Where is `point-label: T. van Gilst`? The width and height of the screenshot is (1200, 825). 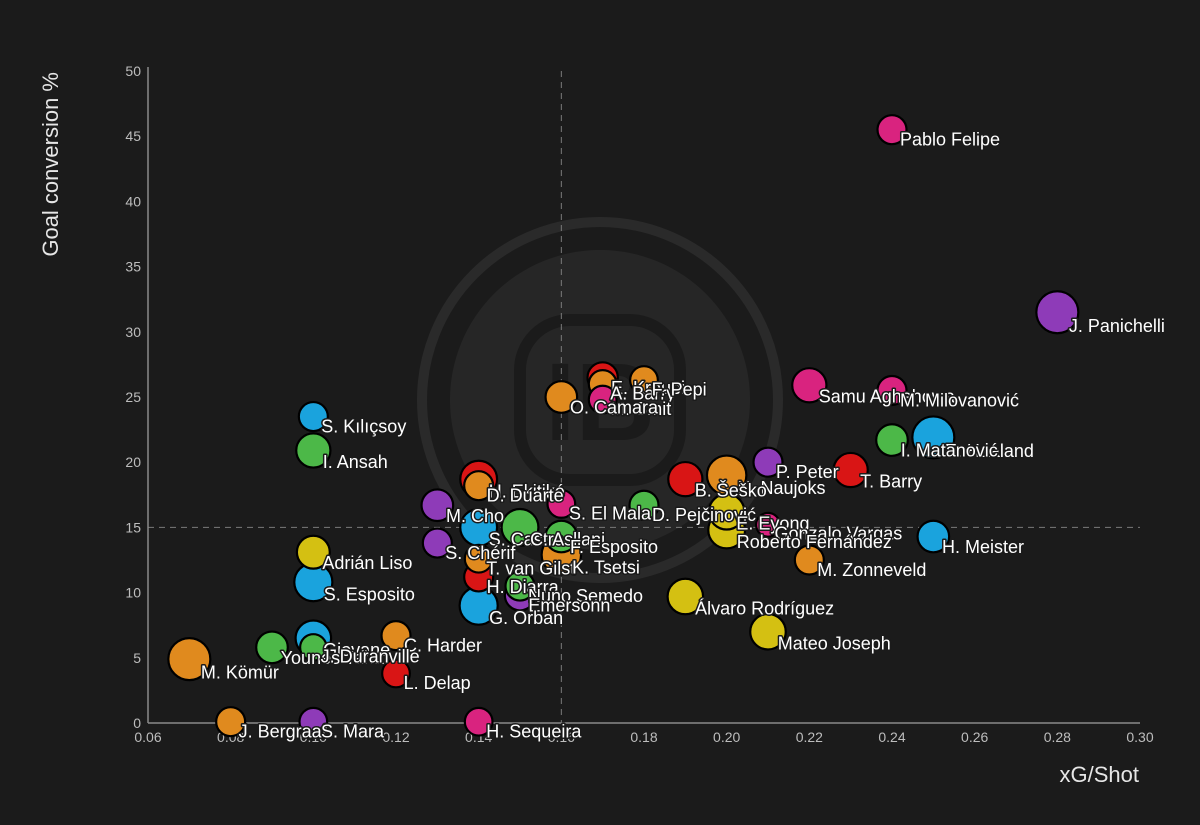 point-label: T. van Gilst is located at coordinates (530, 568).